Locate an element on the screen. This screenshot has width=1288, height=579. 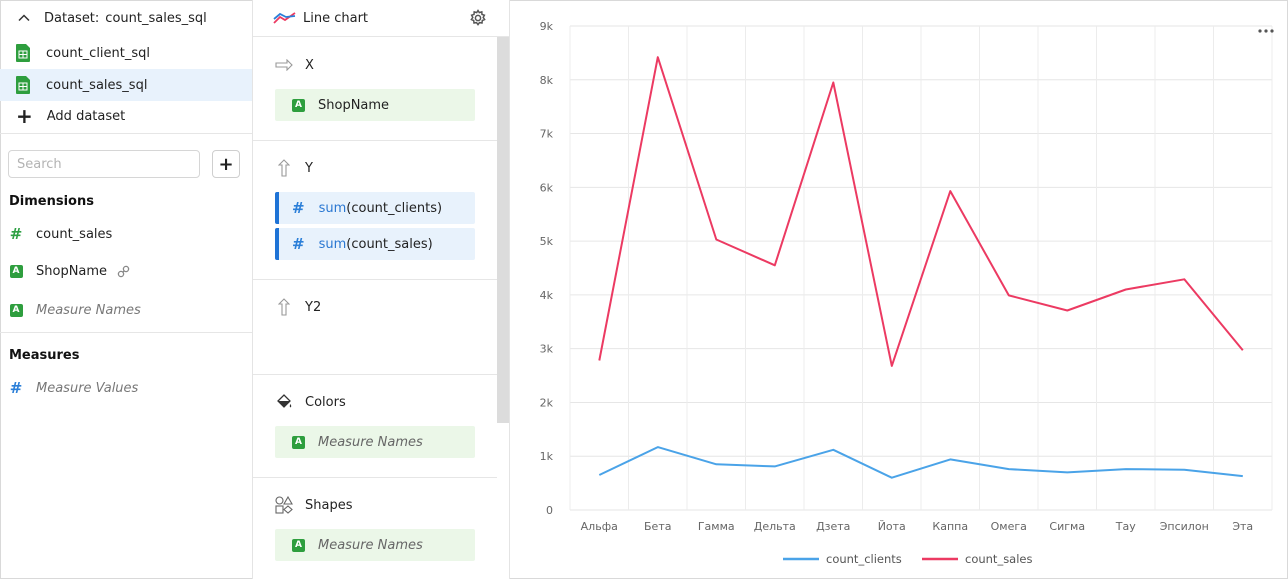
legend-label: count_sales is located at coordinates (999, 559).